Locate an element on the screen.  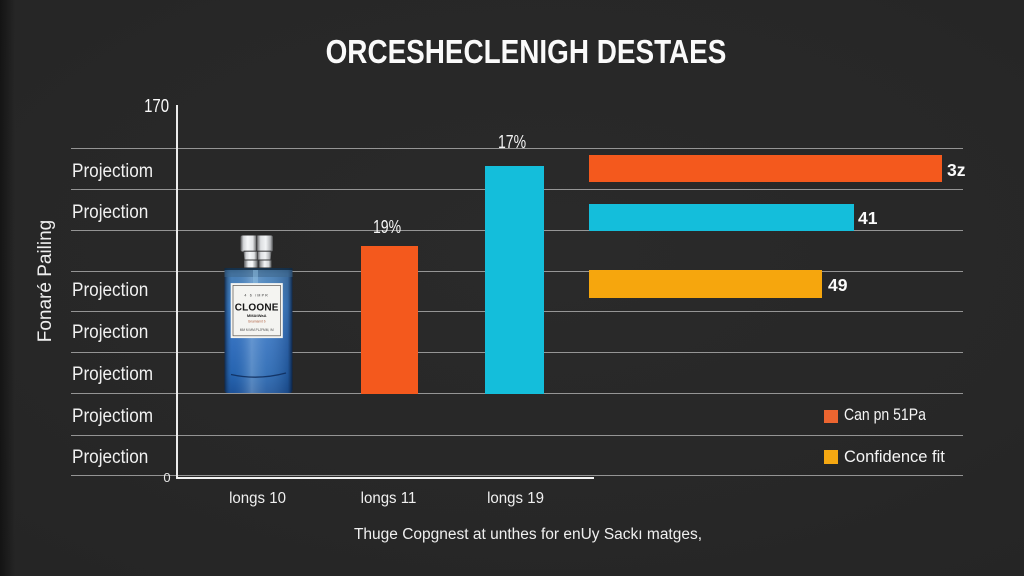
svg-text: Gnamannt b is located at coordinates (257, 322).